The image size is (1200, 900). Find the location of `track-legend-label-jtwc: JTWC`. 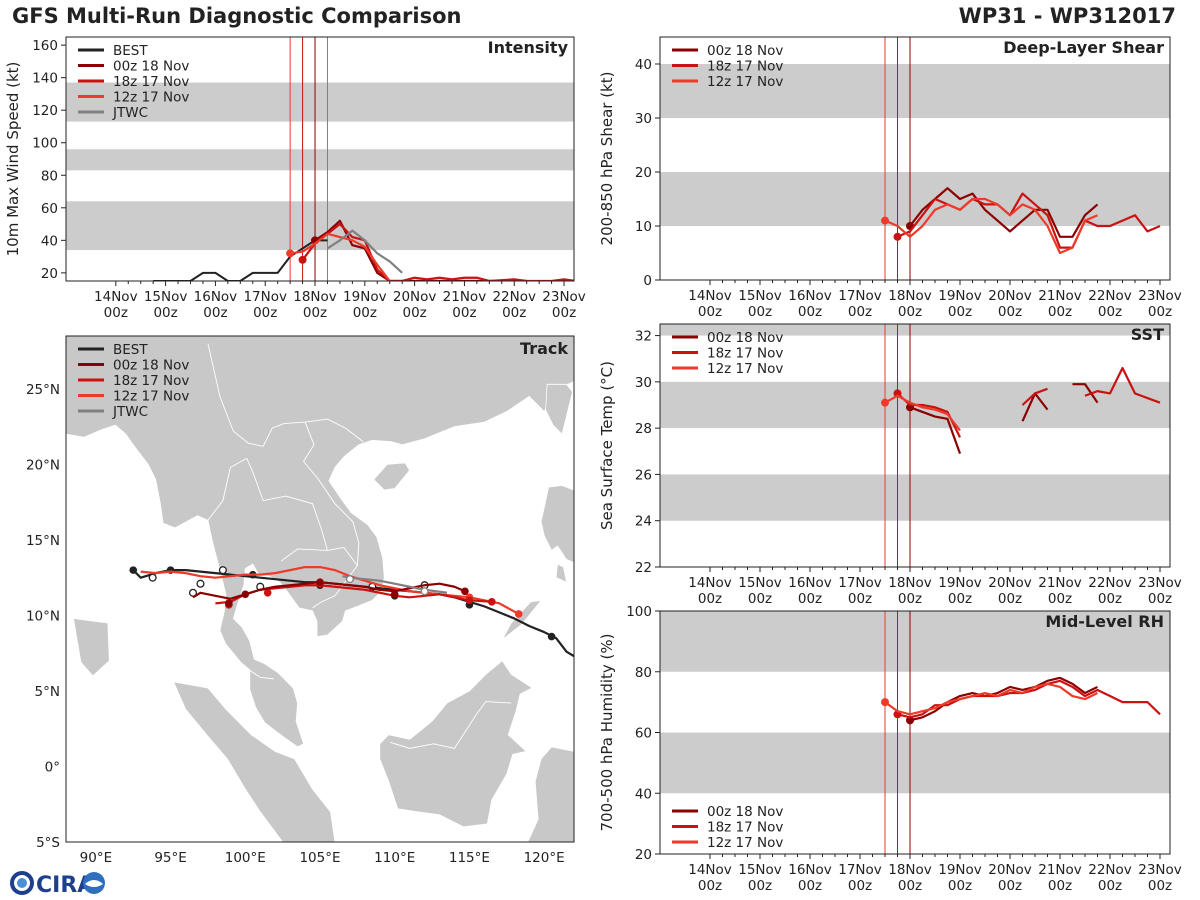

track-legend-label-jtwc: JTWC is located at coordinates (130, 412).